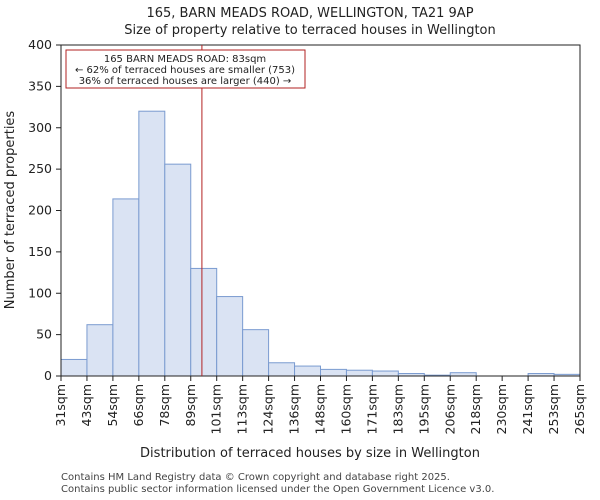 This screenshot has height=500, width=600. Describe the element at coordinates (40, 85) in the screenshot. I see `y-tick-label: 350` at that location.